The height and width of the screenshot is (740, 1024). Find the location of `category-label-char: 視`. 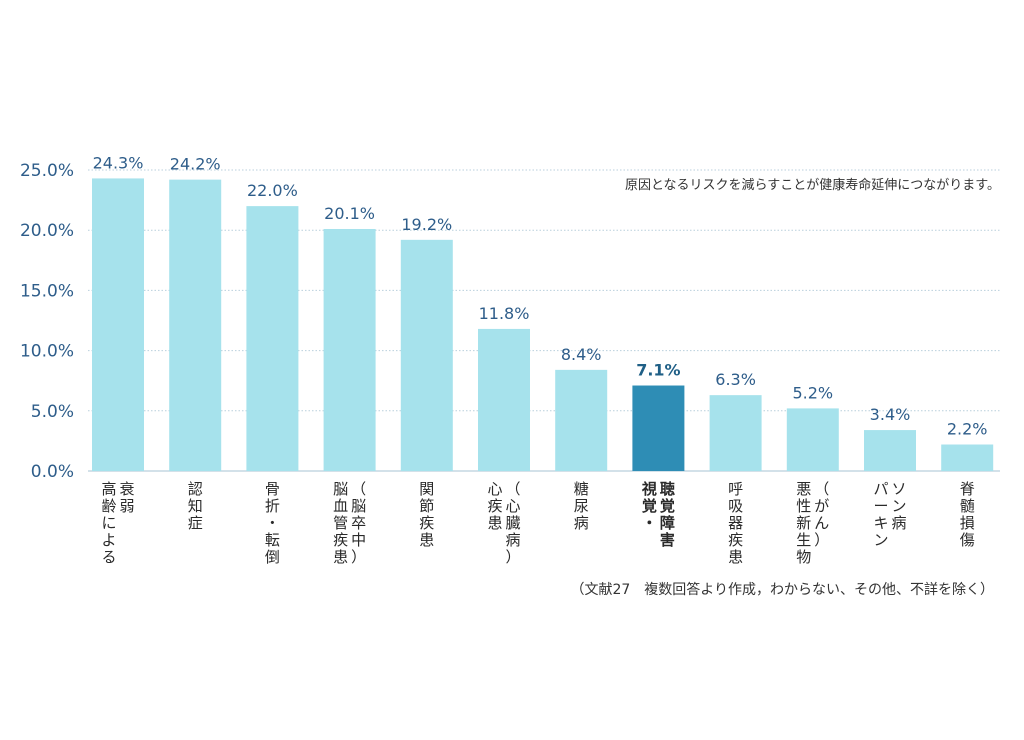

category-label-char: 視 is located at coordinates (649, 489).